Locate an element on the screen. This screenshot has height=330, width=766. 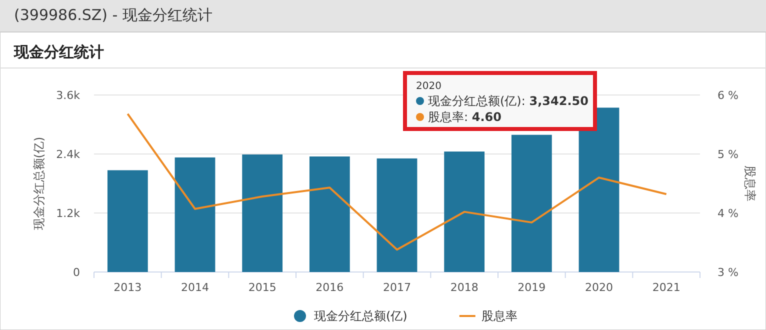
x-tick-label: 2016 is located at coordinates (330, 287).